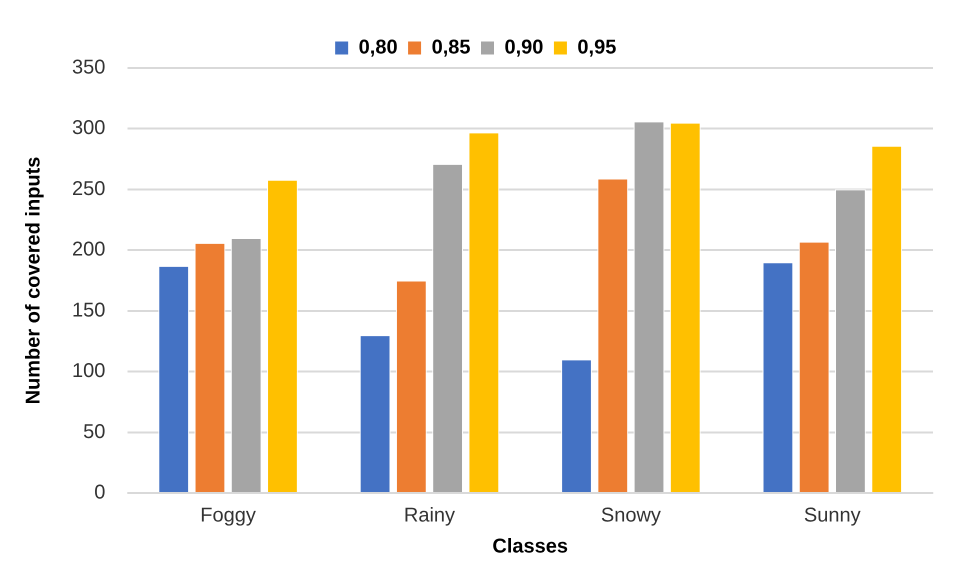 This screenshot has width=963, height=581. Describe the element at coordinates (530, 547) in the screenshot. I see `x-axis-title: Classes` at that location.